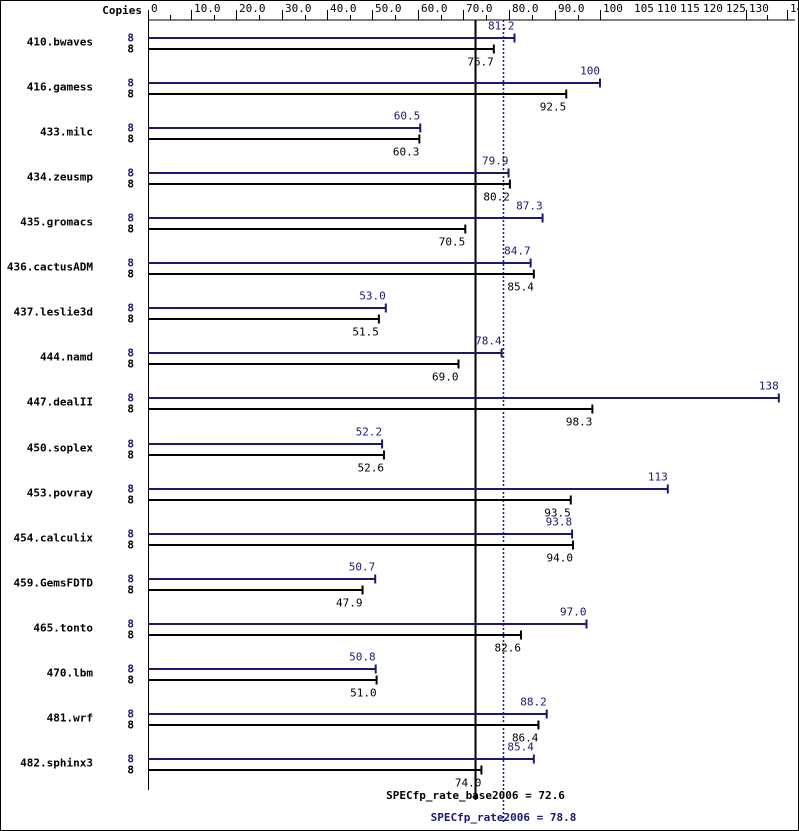 The width and height of the screenshot is (799, 831). Describe the element at coordinates (54, 583) in the screenshot. I see `benchmark-name: 459.GemsFDTD` at that location.